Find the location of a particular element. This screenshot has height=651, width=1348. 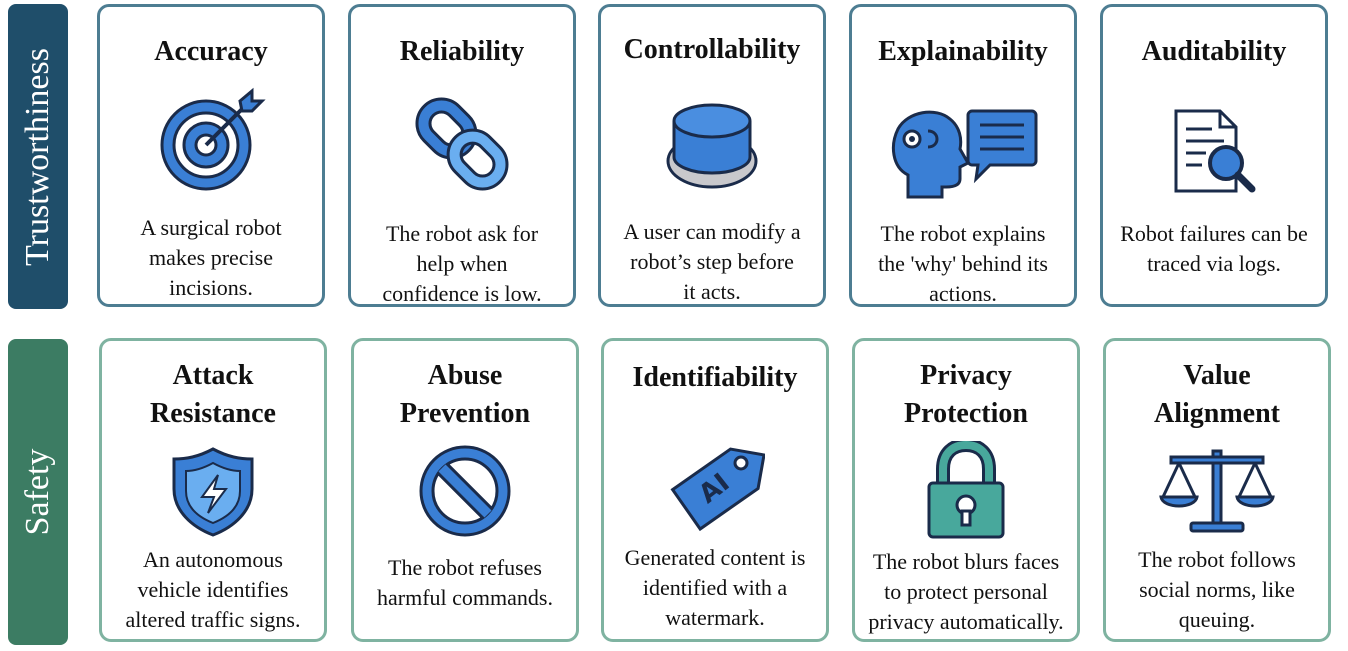

trustworthiness-label-bar: Trustworthiness is located at coordinates (38, 156).